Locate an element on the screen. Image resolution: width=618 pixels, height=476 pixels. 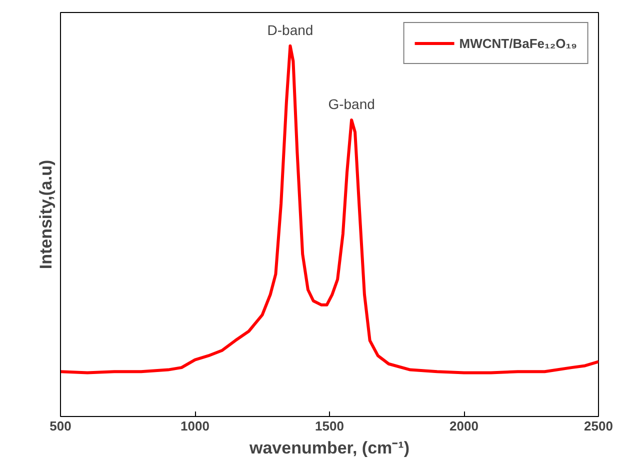
x-tick-label: 500 is located at coordinates (61, 426).